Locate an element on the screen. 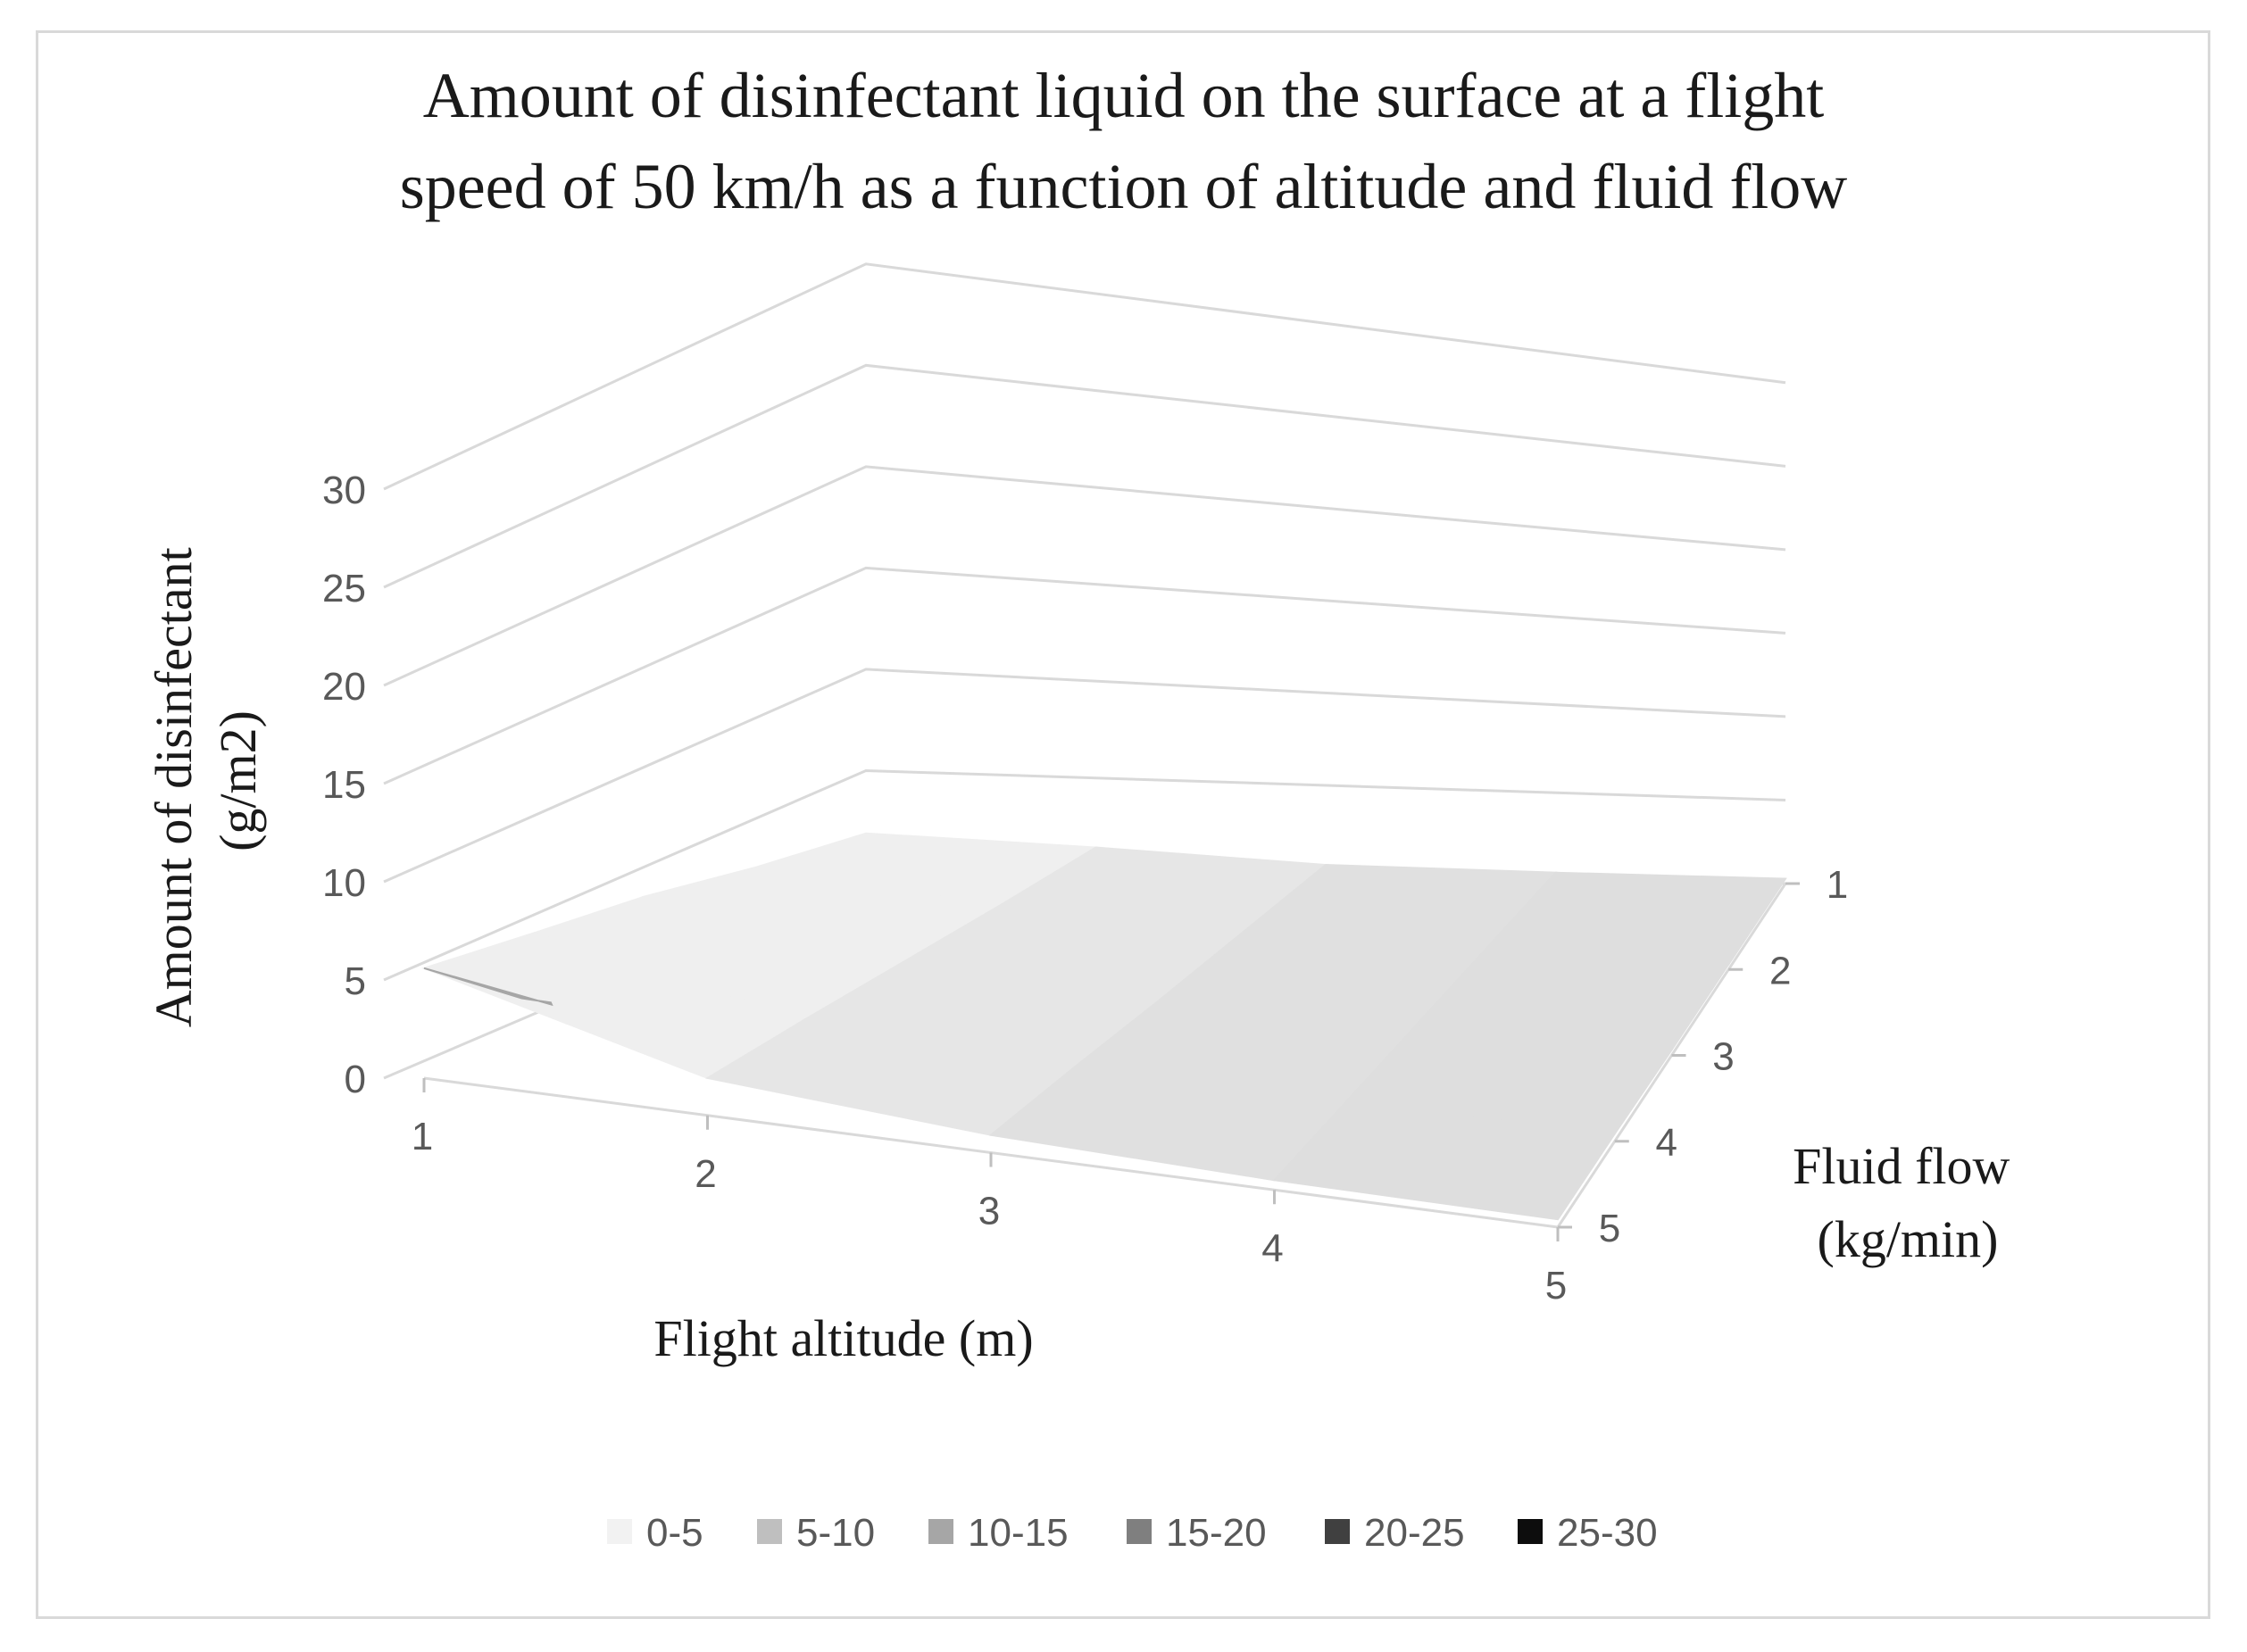 Image resolution: width=2247 pixels, height=1652 pixels. value-tick-label: 10 is located at coordinates (344, 883).